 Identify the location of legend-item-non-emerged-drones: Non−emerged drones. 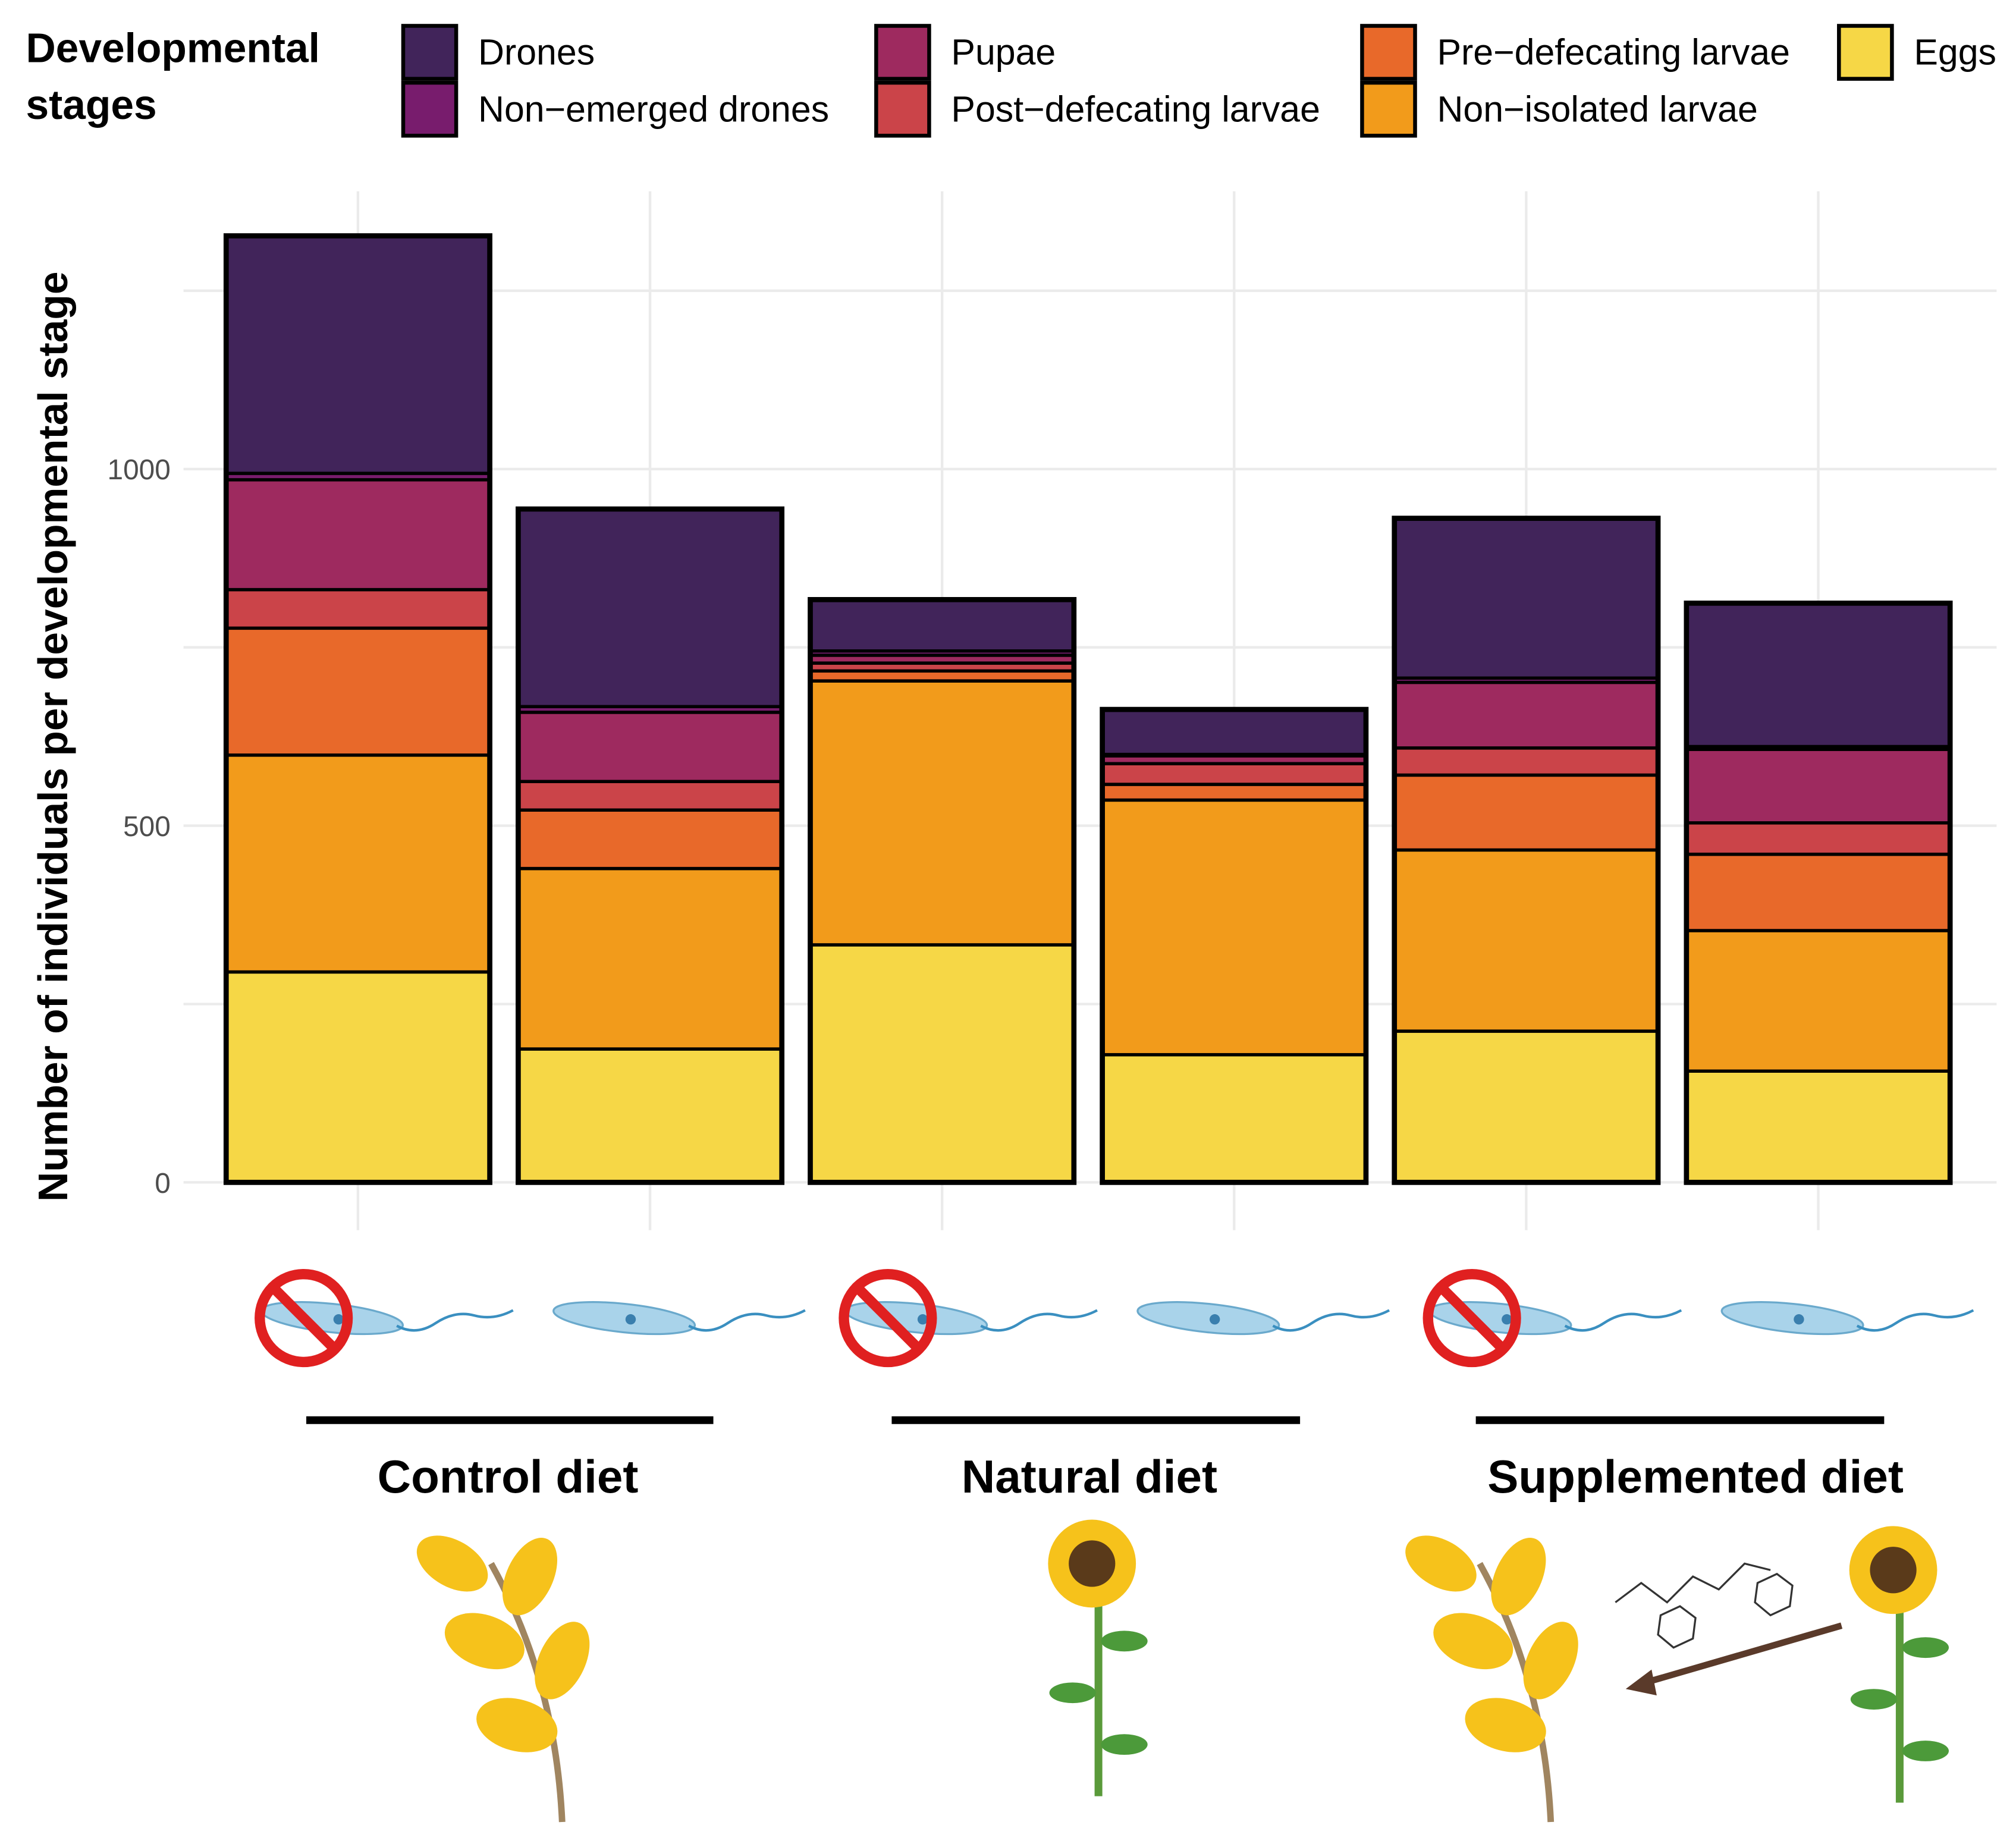
(615, 109).